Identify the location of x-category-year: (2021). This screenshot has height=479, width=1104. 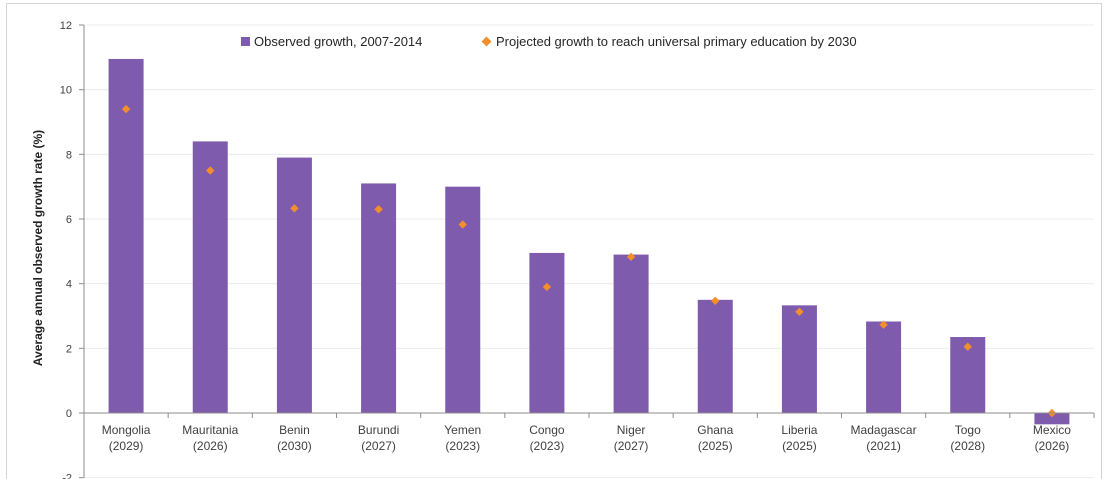
(883, 446).